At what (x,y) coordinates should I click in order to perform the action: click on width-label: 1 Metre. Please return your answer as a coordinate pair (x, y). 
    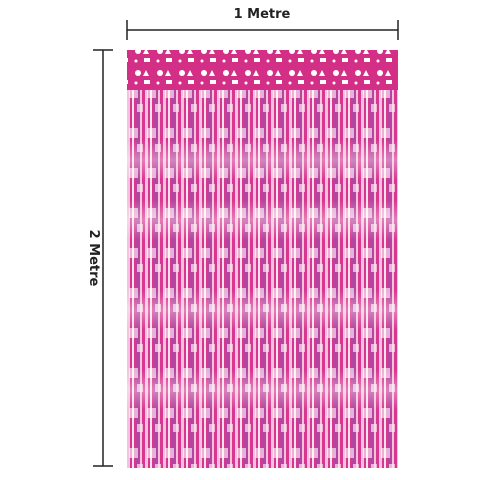
    Looking at the image, I should click on (262, 14).